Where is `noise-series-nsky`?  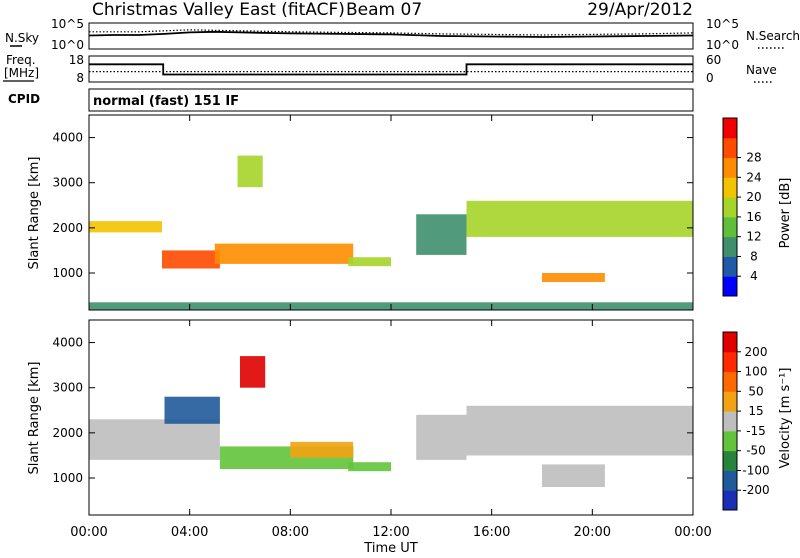
noise-series-nsky is located at coordinates (391, 34).